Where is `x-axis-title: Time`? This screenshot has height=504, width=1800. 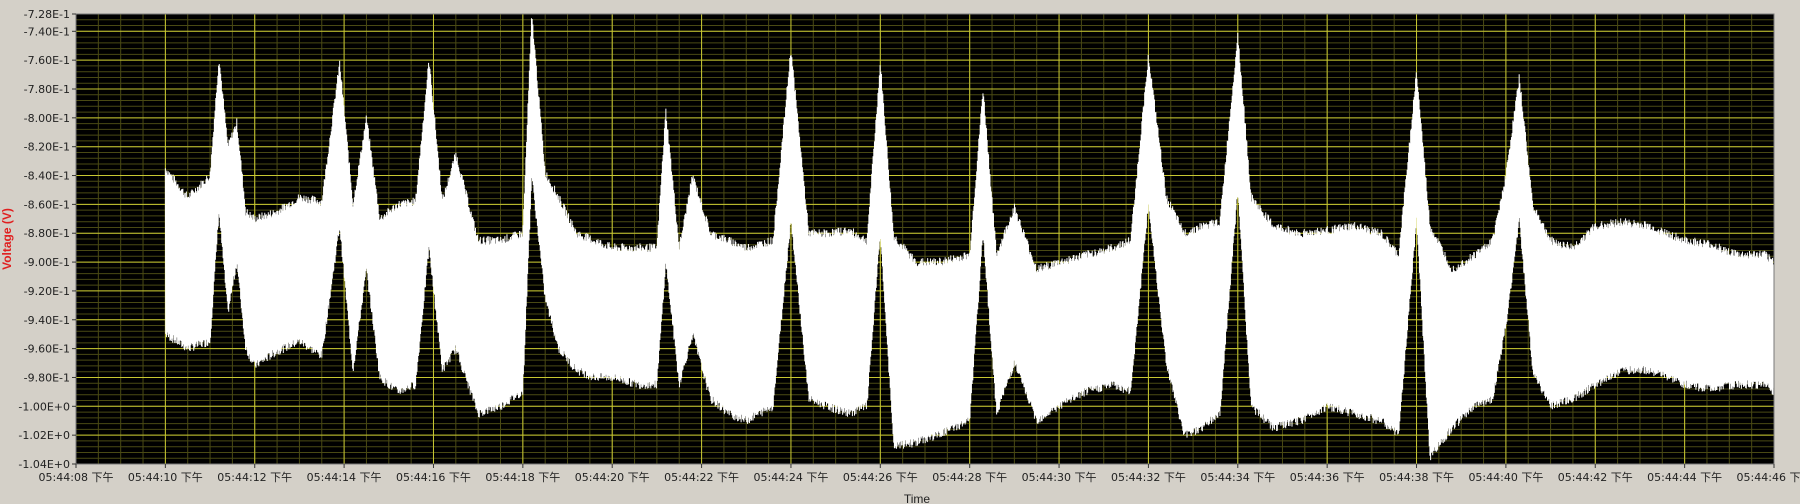 x-axis-title: Time is located at coordinates (917, 498).